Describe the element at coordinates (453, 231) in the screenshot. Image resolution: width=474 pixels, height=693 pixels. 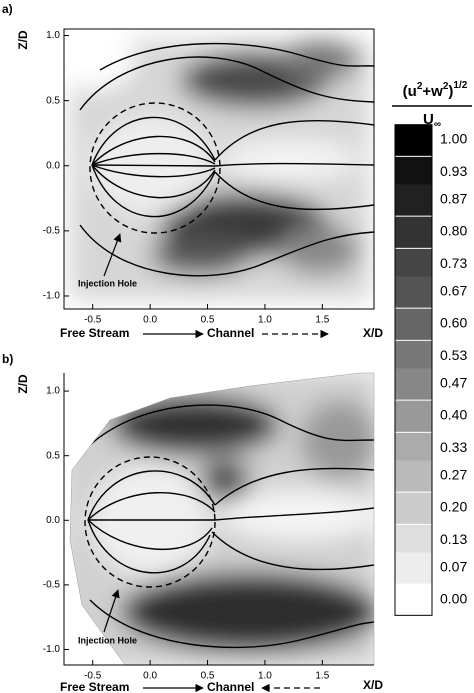
I see `colorbar-tick-label: 0.80` at that location.